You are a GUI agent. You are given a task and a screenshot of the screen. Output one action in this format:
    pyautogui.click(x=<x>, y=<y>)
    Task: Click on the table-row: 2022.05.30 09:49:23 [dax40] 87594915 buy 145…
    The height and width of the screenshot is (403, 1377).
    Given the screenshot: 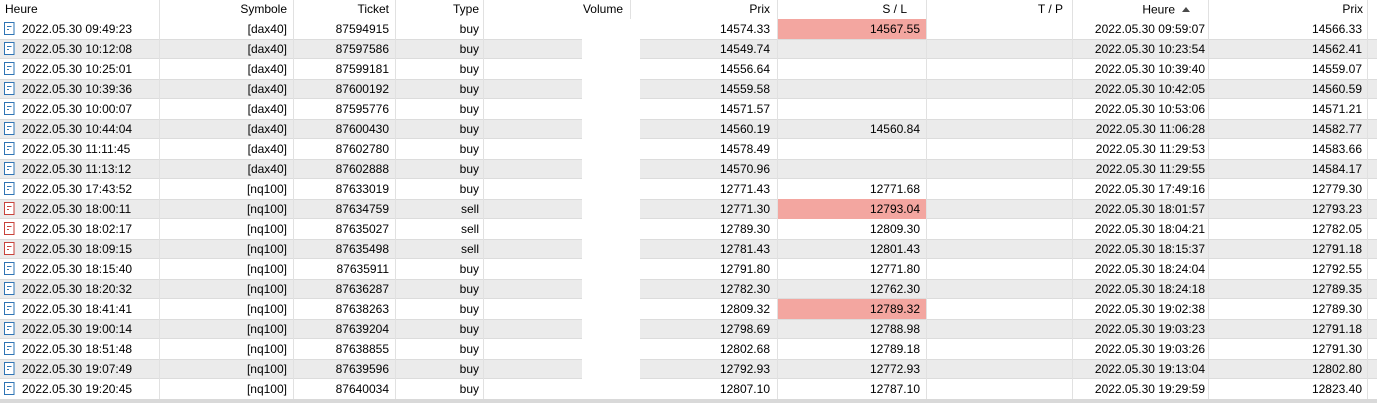 What is the action you would take?
    pyautogui.click(x=688, y=29)
    